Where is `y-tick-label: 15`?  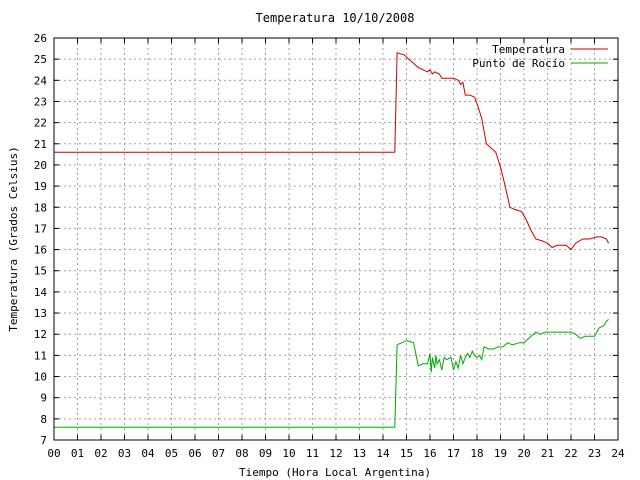
y-tick-label: 15 is located at coordinates (40, 271).